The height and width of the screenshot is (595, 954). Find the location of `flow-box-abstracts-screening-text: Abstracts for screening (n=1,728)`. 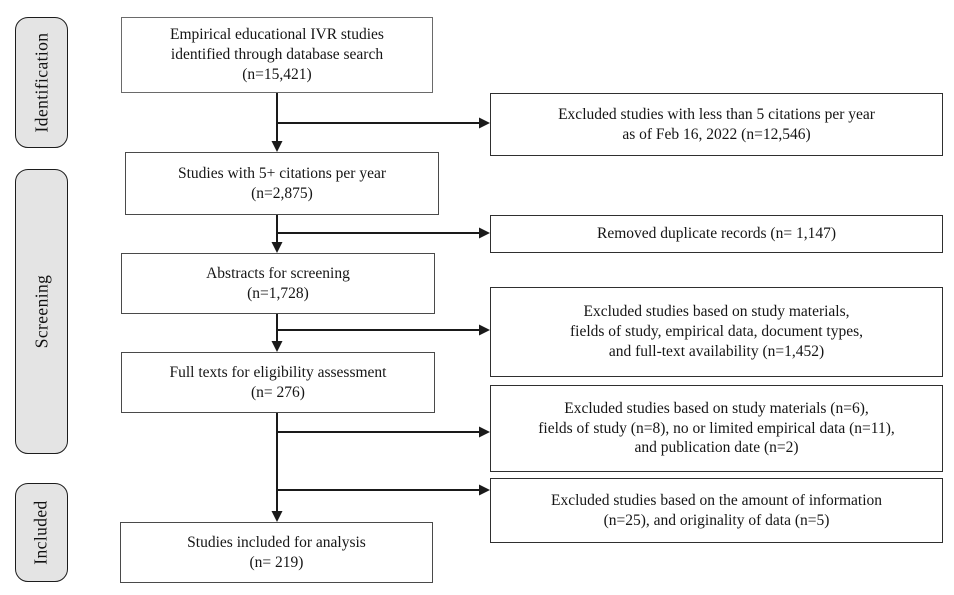

flow-box-abstracts-screening-text: Abstracts for screening (n=1,728) is located at coordinates (278, 283).